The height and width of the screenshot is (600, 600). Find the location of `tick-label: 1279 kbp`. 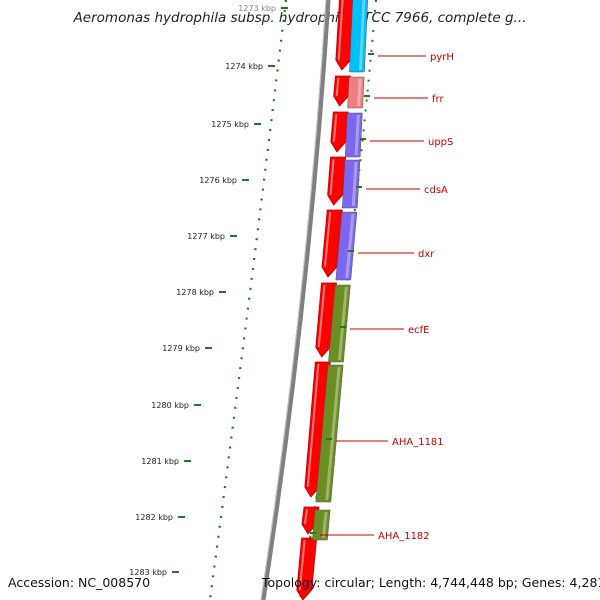

tick-label: 1279 kbp is located at coordinates (181, 348).